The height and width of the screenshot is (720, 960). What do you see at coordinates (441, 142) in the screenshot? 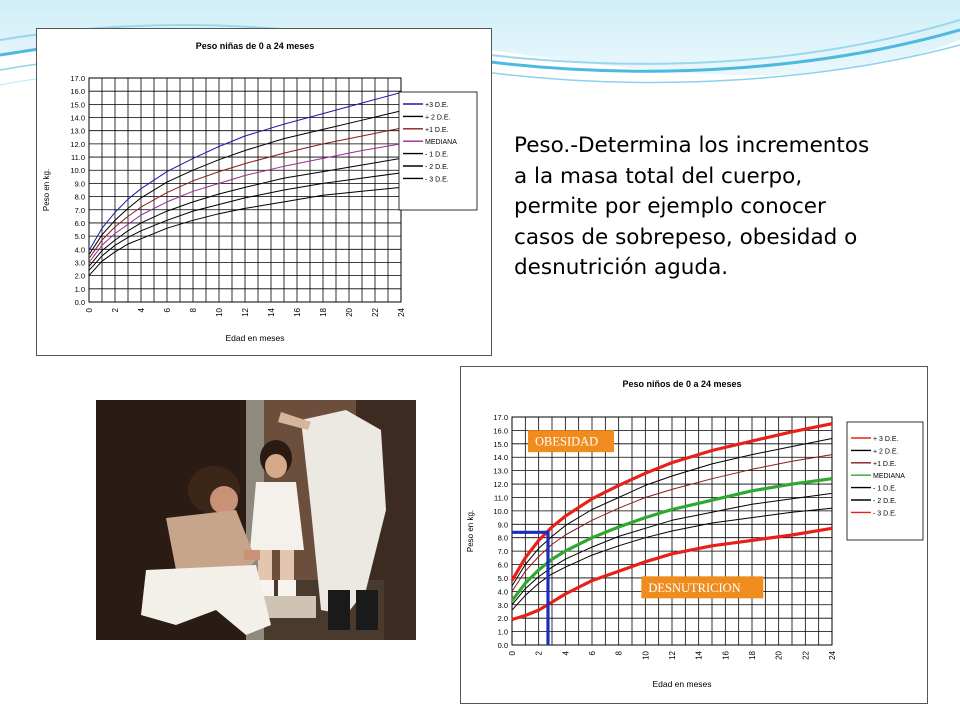
I see `legend-entry: MEDIANA` at bounding box center [441, 142].